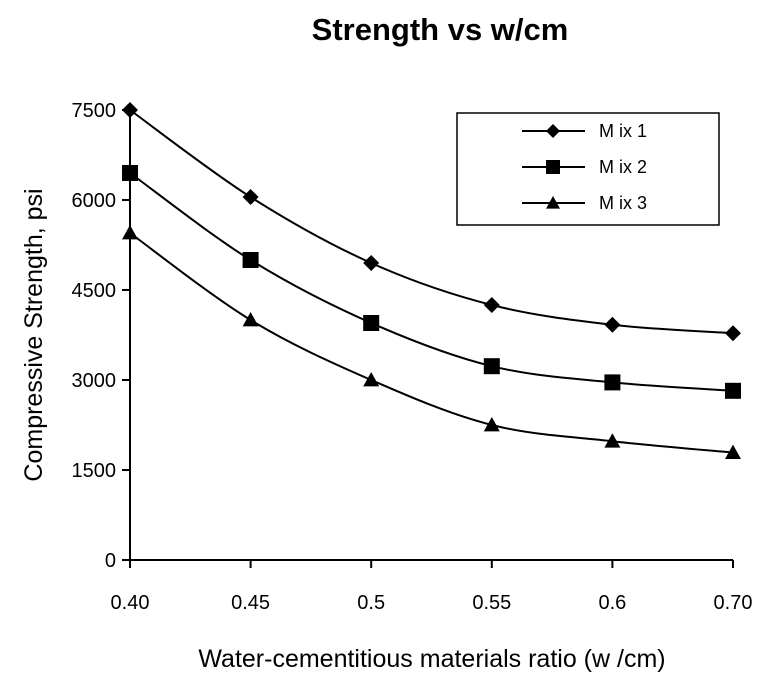 This screenshot has height=677, width=759. Describe the element at coordinates (584, 167) in the screenshot. I see `legend-item: M ix 2` at that location.